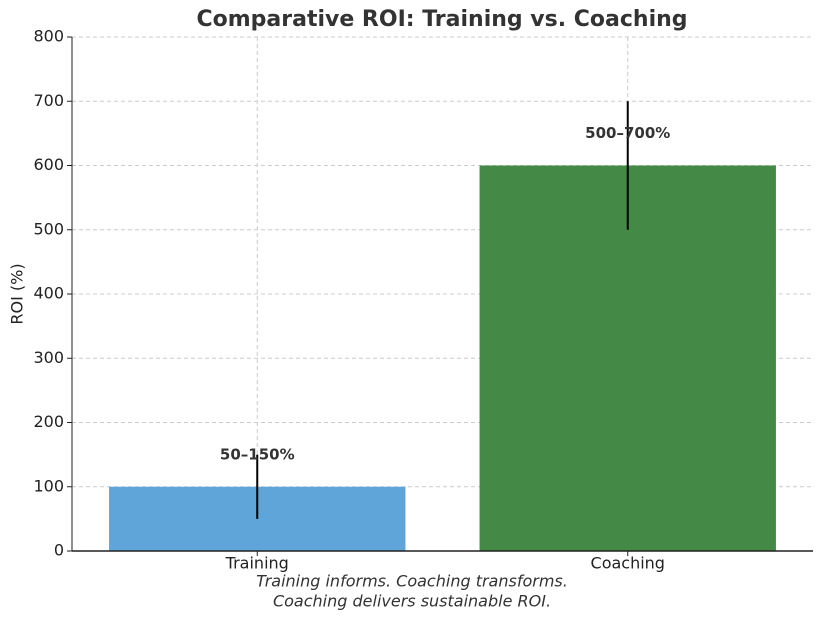  Describe the element at coordinates (48, 421) in the screenshot. I see `y-tick-label: 200` at that location.